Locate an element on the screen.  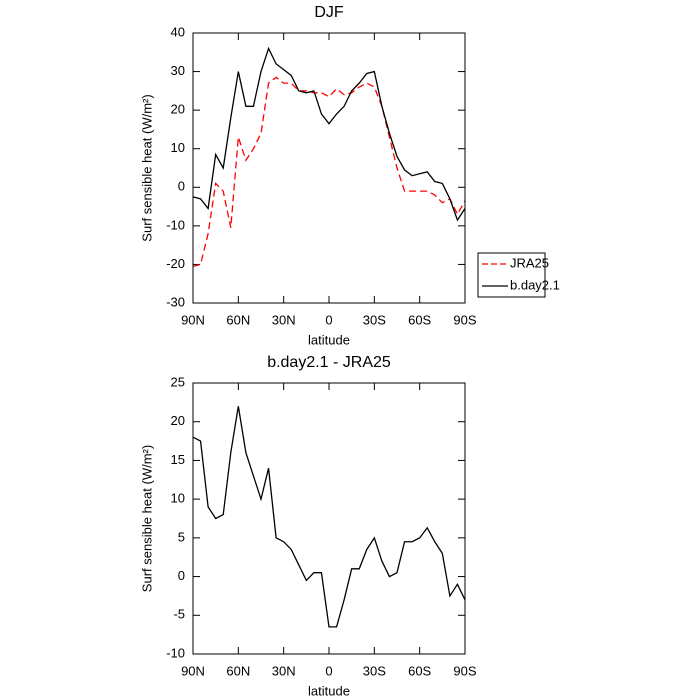
y-tick-label: -20 is located at coordinates (175, 263).